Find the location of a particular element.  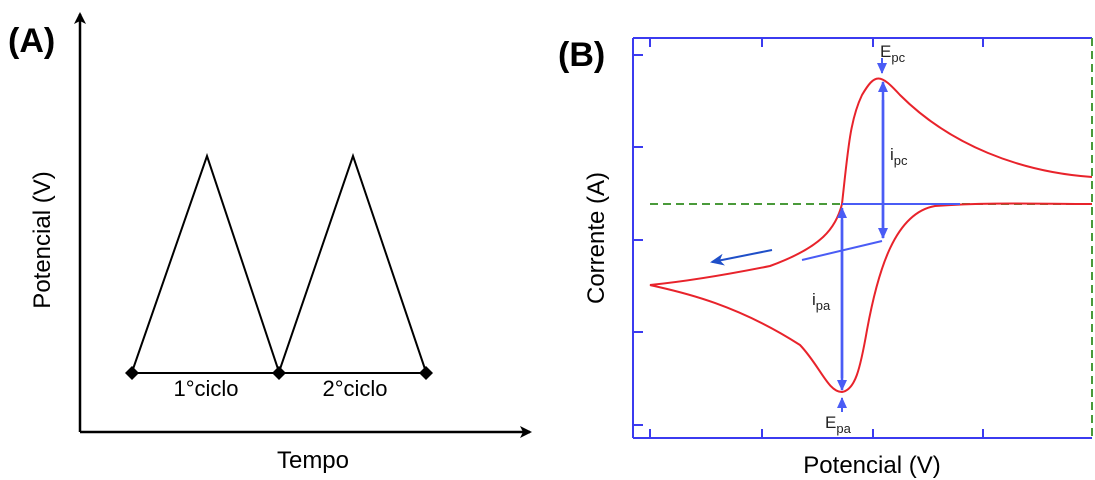

cycle-label-2: 2°ciclo is located at coordinates (354, 388).